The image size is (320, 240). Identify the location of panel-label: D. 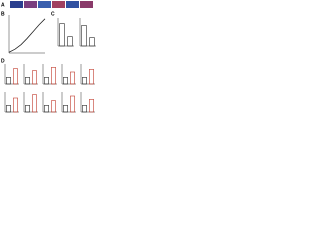
(3, 61).